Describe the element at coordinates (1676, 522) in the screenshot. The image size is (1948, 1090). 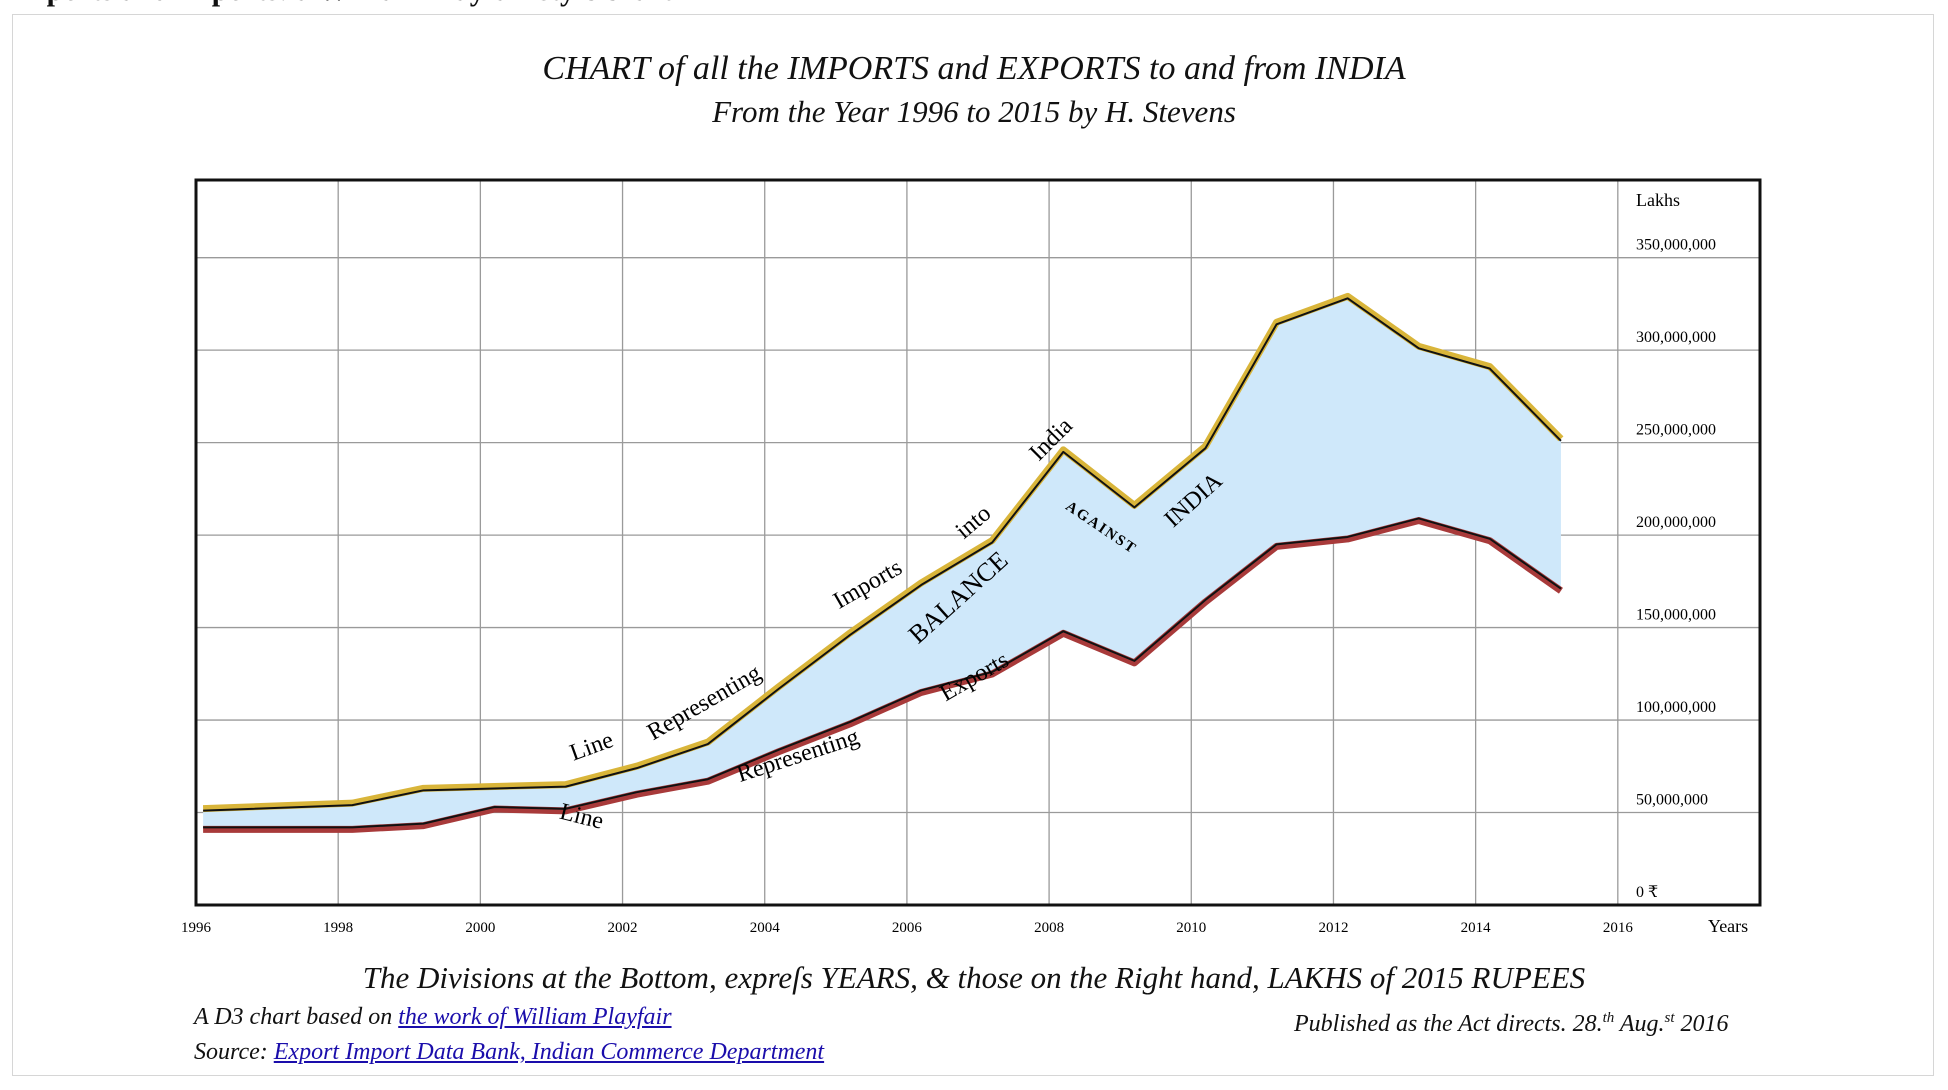
I see `y-tick-4: 200,000,000` at that location.